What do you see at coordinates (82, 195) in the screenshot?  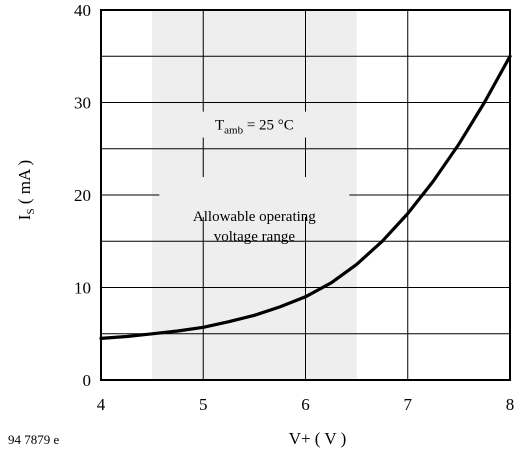 I see `y-tick-label: 20` at bounding box center [82, 195].